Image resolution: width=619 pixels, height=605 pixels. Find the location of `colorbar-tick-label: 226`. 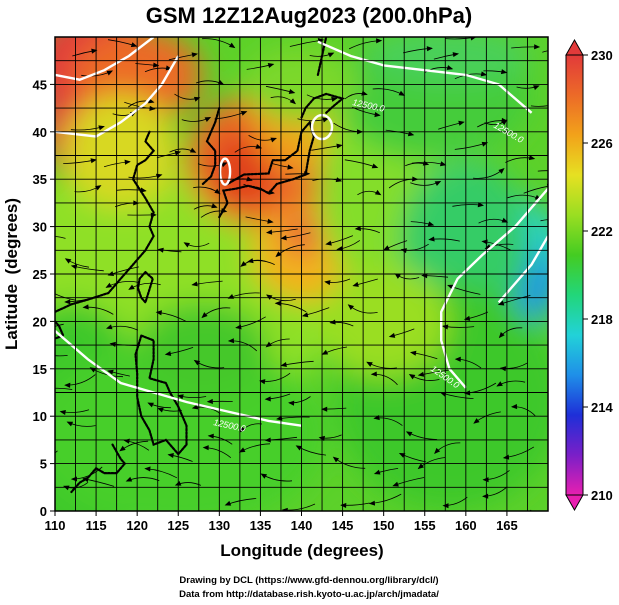

colorbar-tick-label: 226 is located at coordinates (602, 143).